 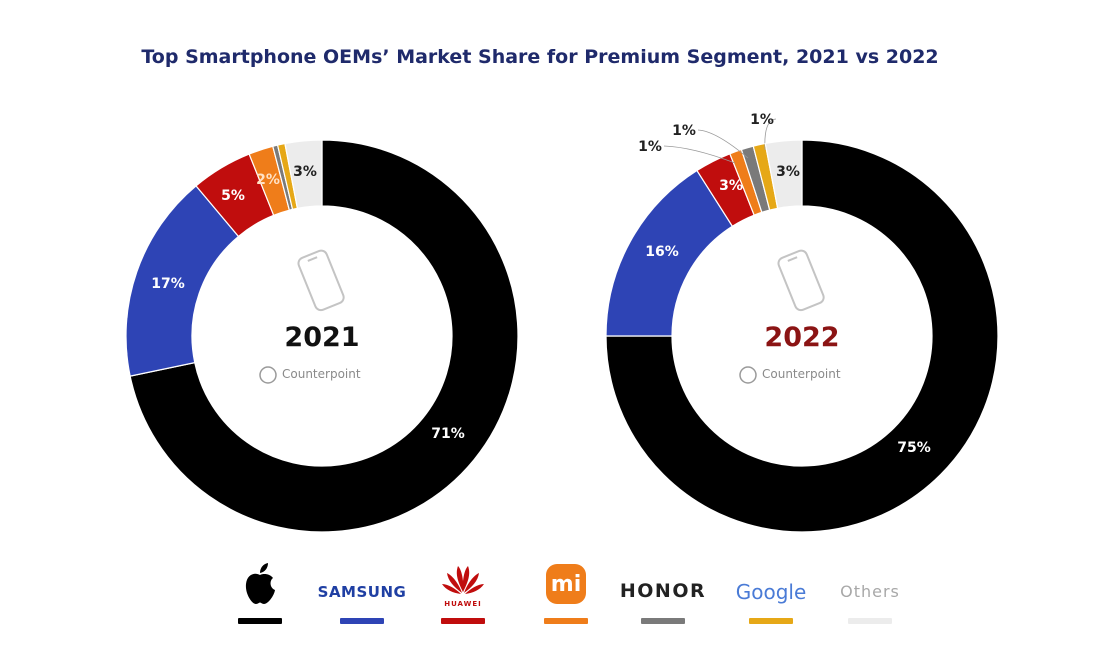 What do you see at coordinates (770, 134) in the screenshot?
I see `callout-line-google` at bounding box center [770, 134].